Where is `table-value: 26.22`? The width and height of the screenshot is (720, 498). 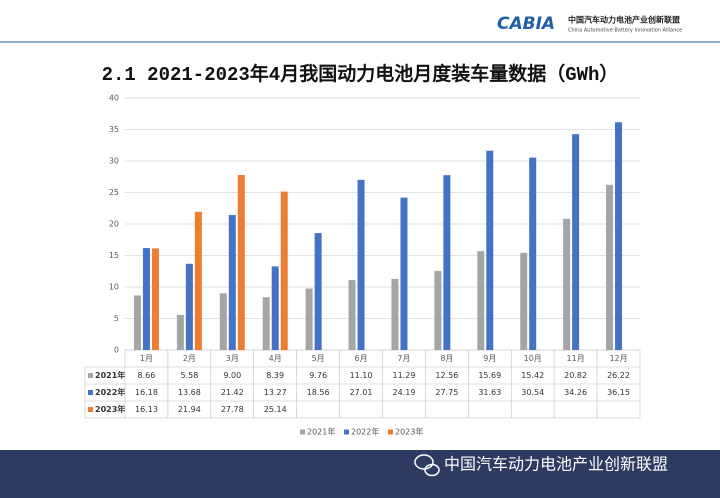 table-value: 26.22 is located at coordinates (618, 375).